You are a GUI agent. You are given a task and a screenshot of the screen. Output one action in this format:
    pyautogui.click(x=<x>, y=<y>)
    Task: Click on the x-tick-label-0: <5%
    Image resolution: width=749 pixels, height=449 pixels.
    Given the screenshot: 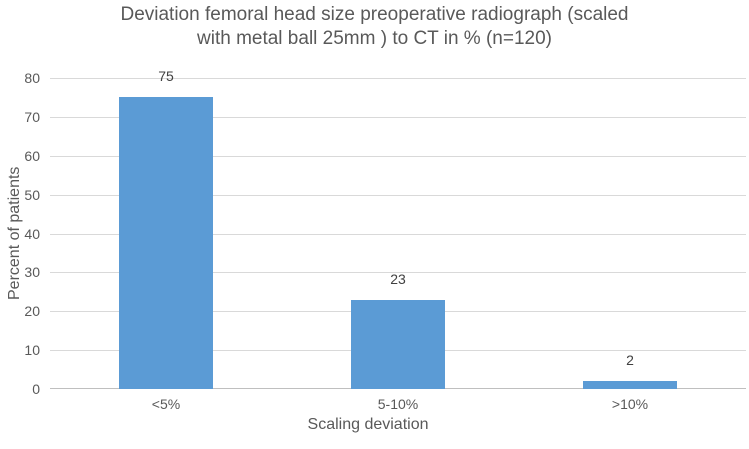 What is the action you would take?
    pyautogui.click(x=166, y=404)
    